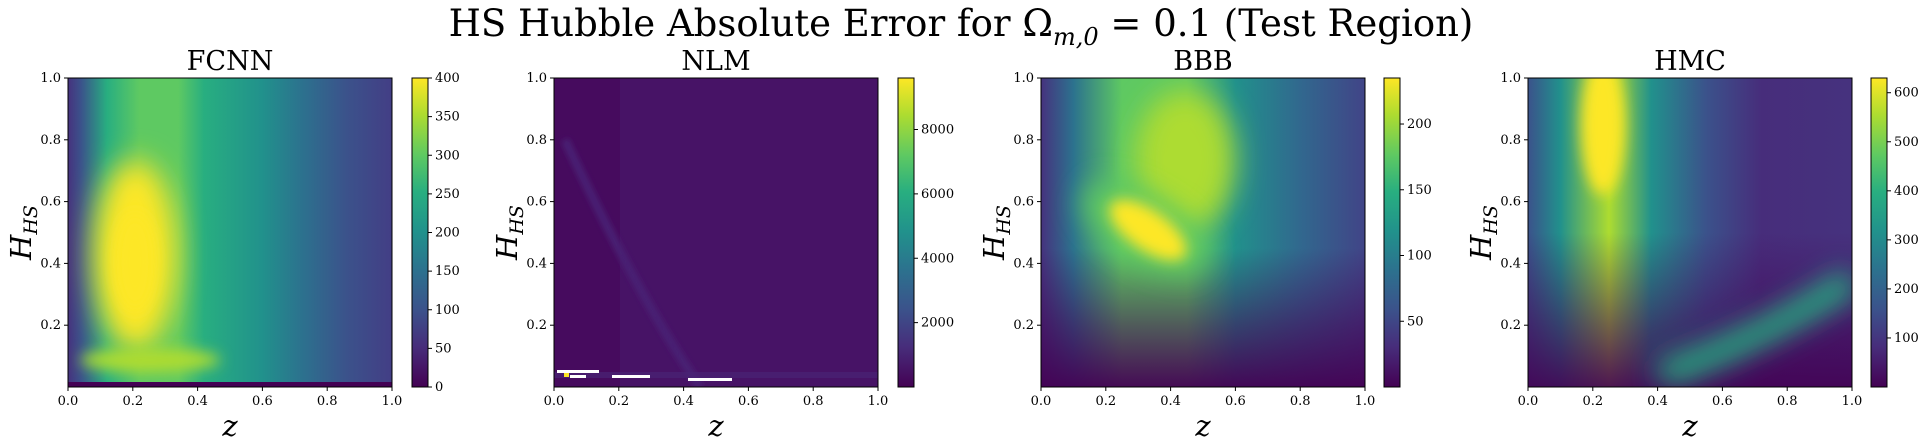 Image resolution: width=1922 pixels, height=448 pixels. I want to click on colorbar-tick-label: 6000, so click(937, 194).